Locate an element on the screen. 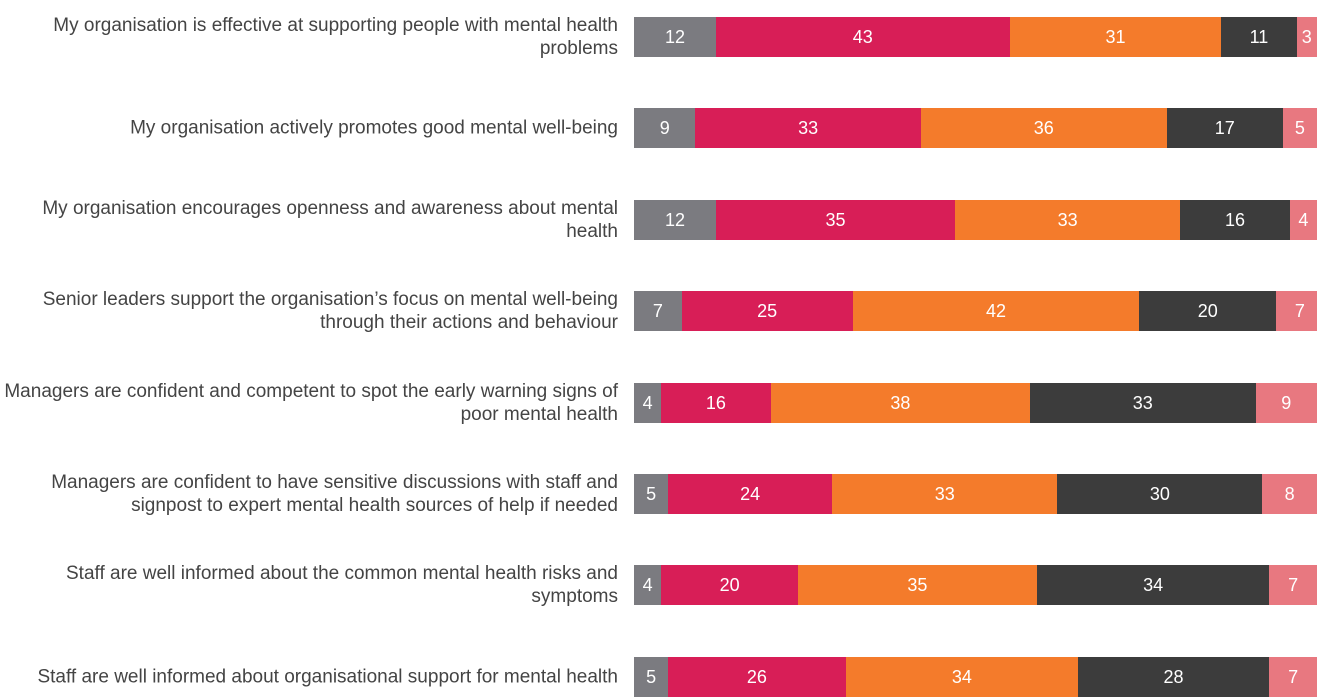 This screenshot has height=700, width=1322. bar-row: 12 43 31 11 3 is located at coordinates (975, 37).